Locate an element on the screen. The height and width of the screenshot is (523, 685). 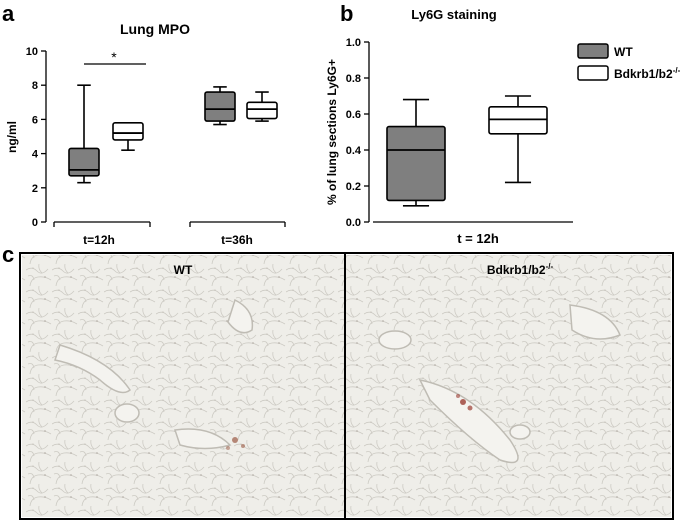
legend-label-ko: Bdkrb1/b2-/- is located at coordinates (647, 73).